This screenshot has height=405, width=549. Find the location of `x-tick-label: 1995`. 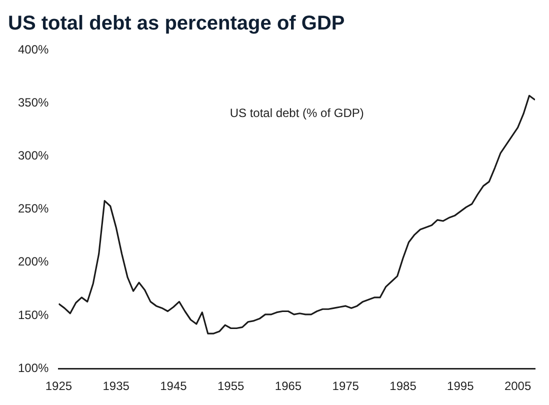

x-tick-label: 1995 is located at coordinates (460, 386).